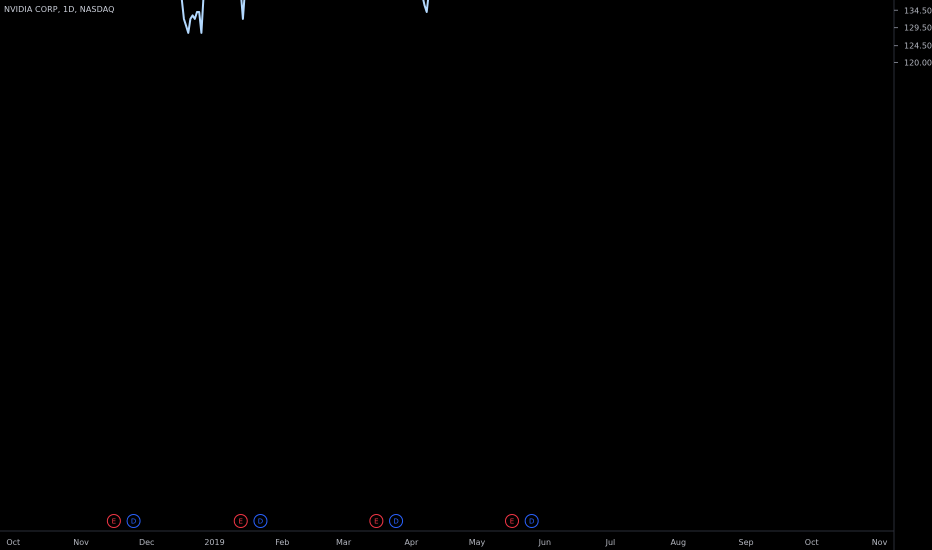 This screenshot has width=932, height=550. I want to click on price-line, so click(313, 17).